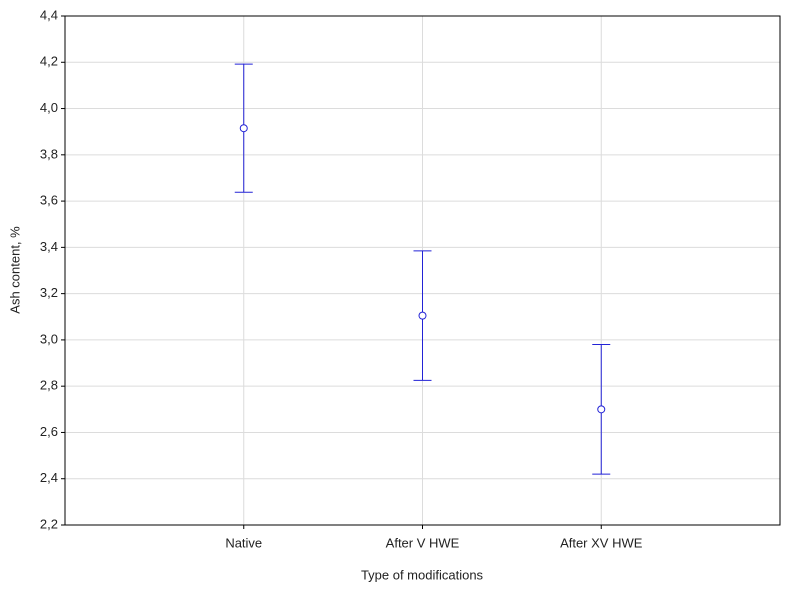 This screenshot has height=592, width=791. I want to click on y-tick-label: 3,6, so click(49, 200).